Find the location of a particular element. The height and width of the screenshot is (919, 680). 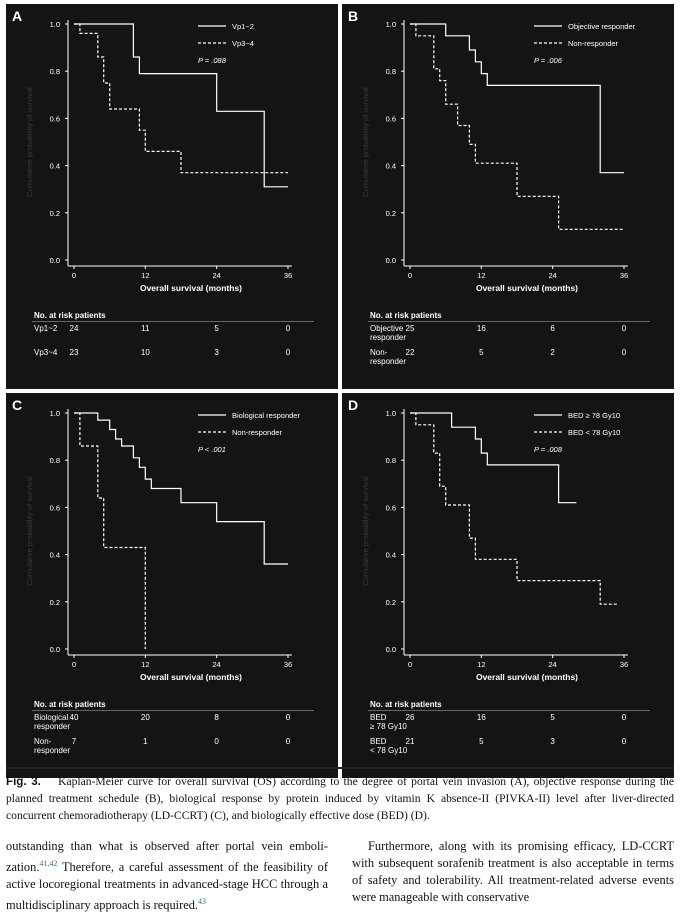

panel-label: D is located at coordinates (353, 405).